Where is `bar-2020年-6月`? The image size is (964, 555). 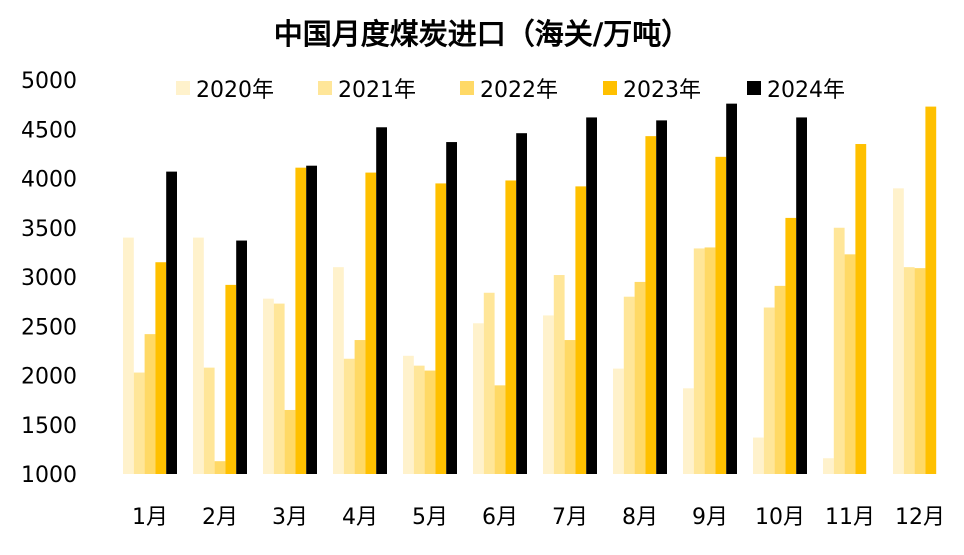 bar-2020年-6月 is located at coordinates (478, 398).